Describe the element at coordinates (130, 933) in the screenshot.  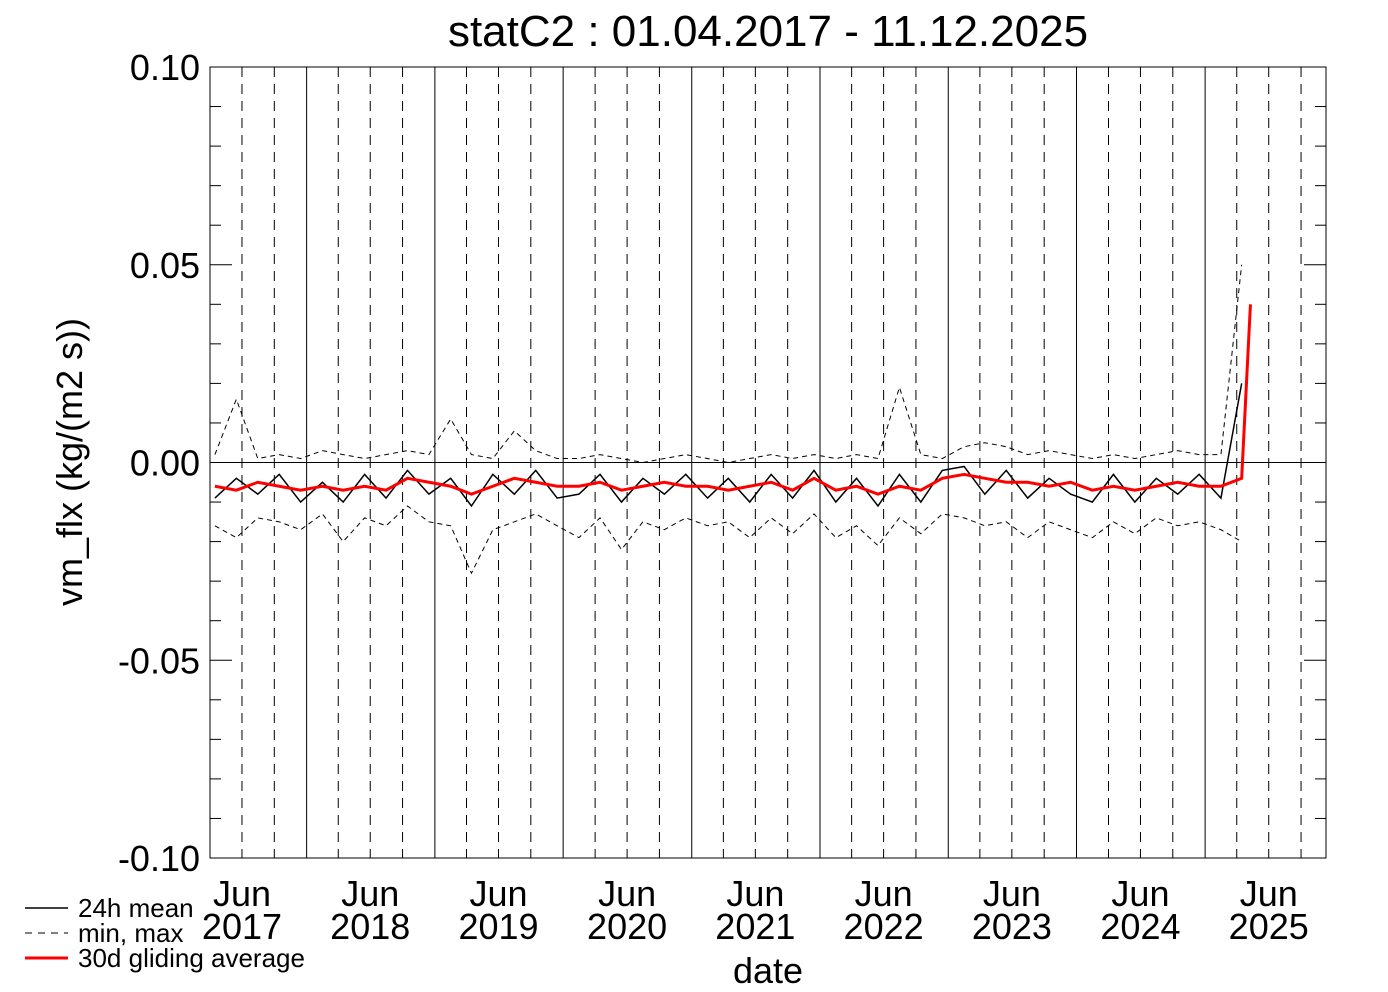
I see `legend-label: min, max` at that location.